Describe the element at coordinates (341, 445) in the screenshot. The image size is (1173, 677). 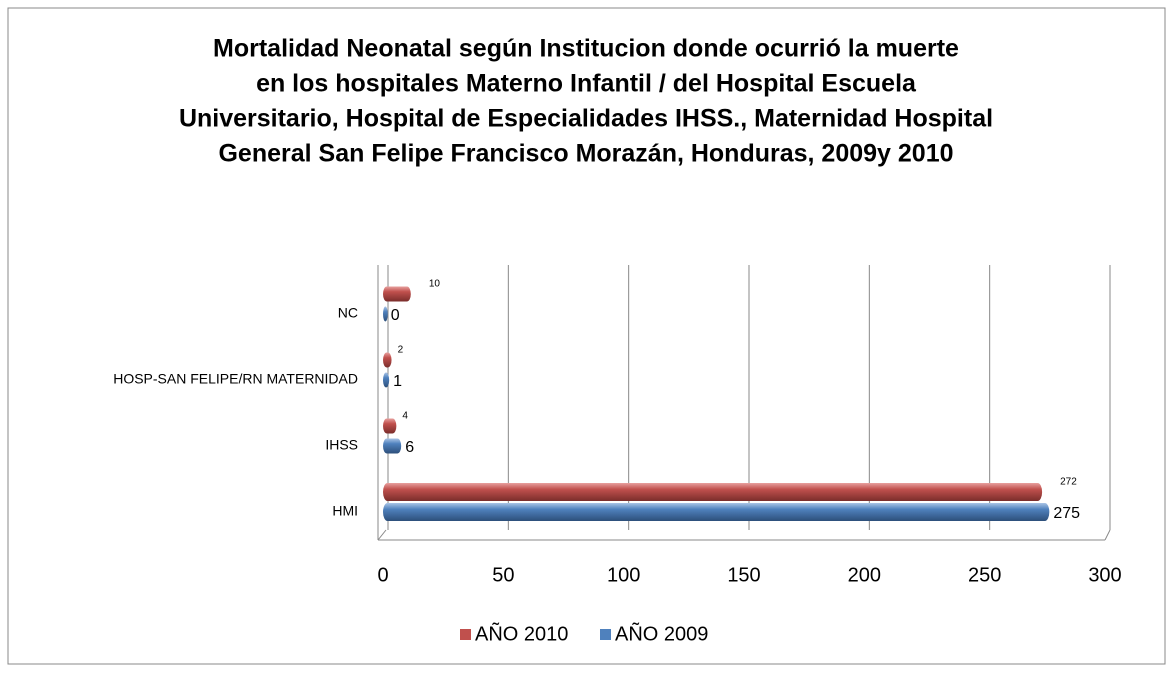
I see `y-tick-label: IHSS` at that location.